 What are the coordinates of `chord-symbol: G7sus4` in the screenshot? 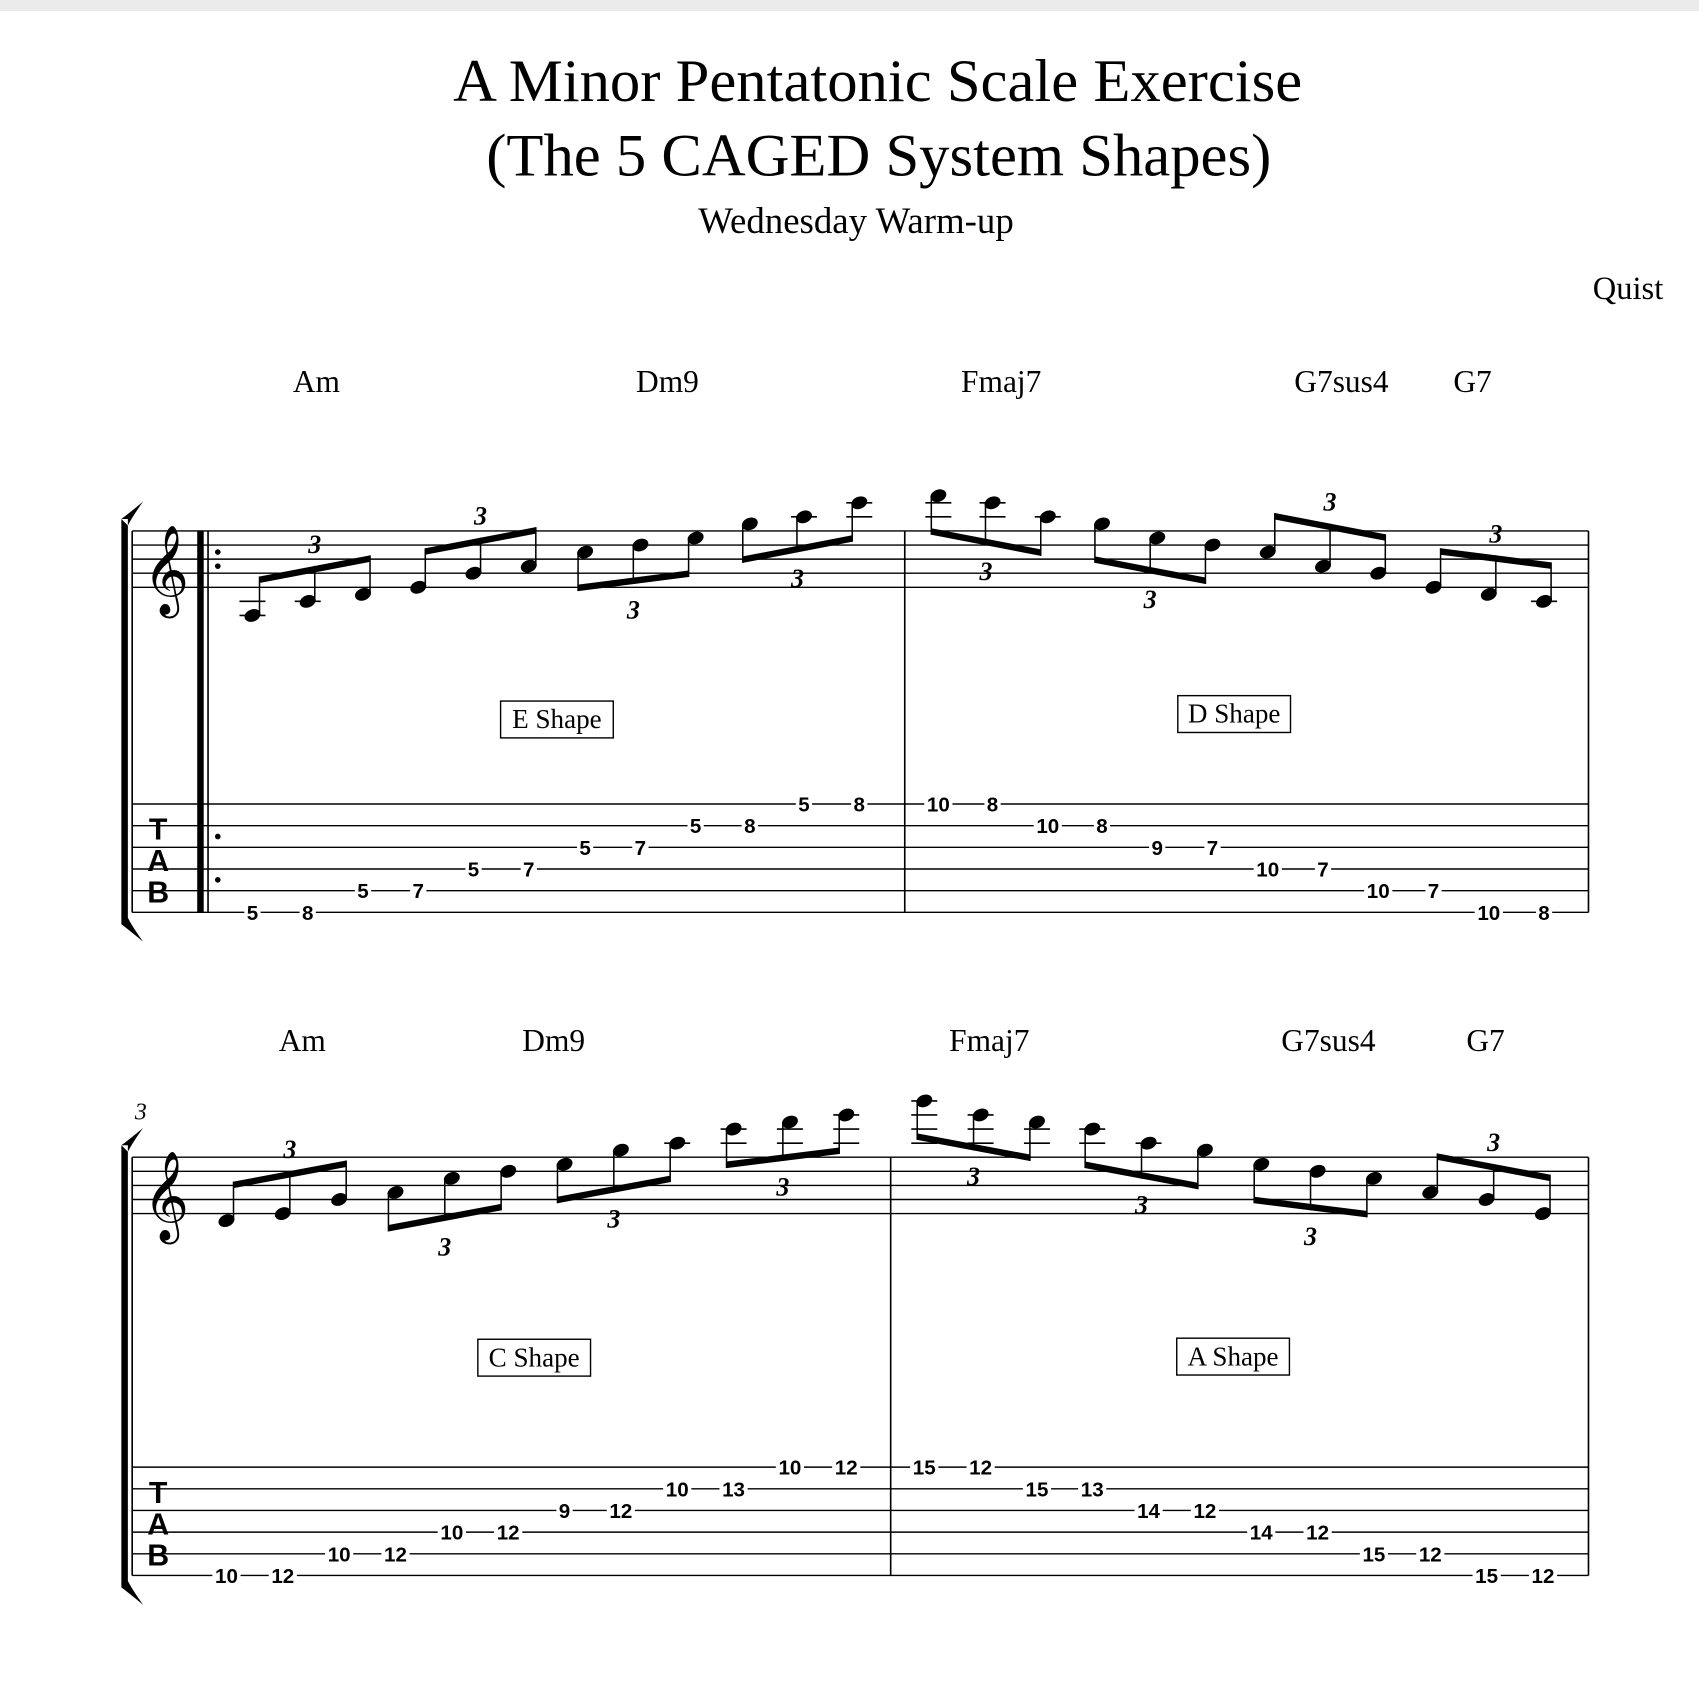 It's located at (1328, 1040).